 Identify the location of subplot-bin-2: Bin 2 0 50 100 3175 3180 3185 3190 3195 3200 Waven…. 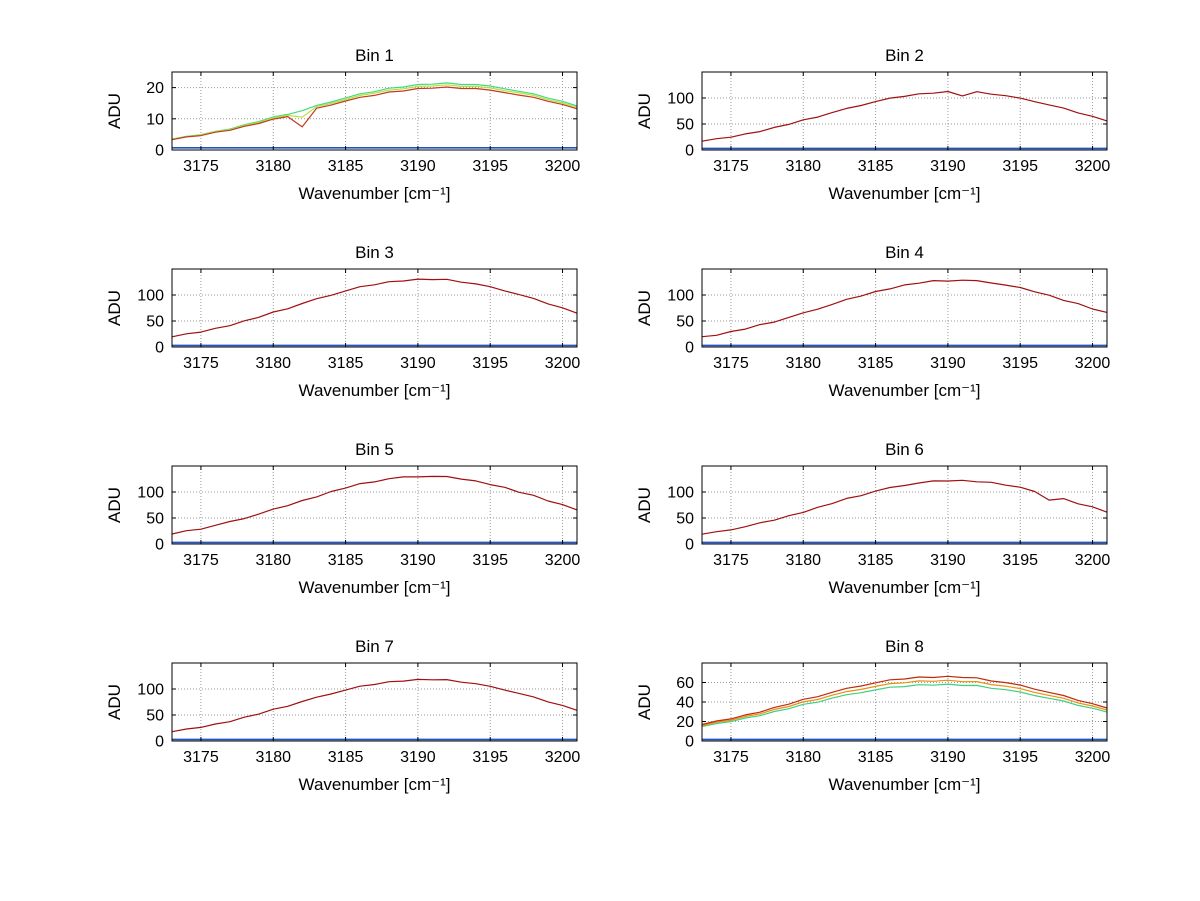
(857, 140).